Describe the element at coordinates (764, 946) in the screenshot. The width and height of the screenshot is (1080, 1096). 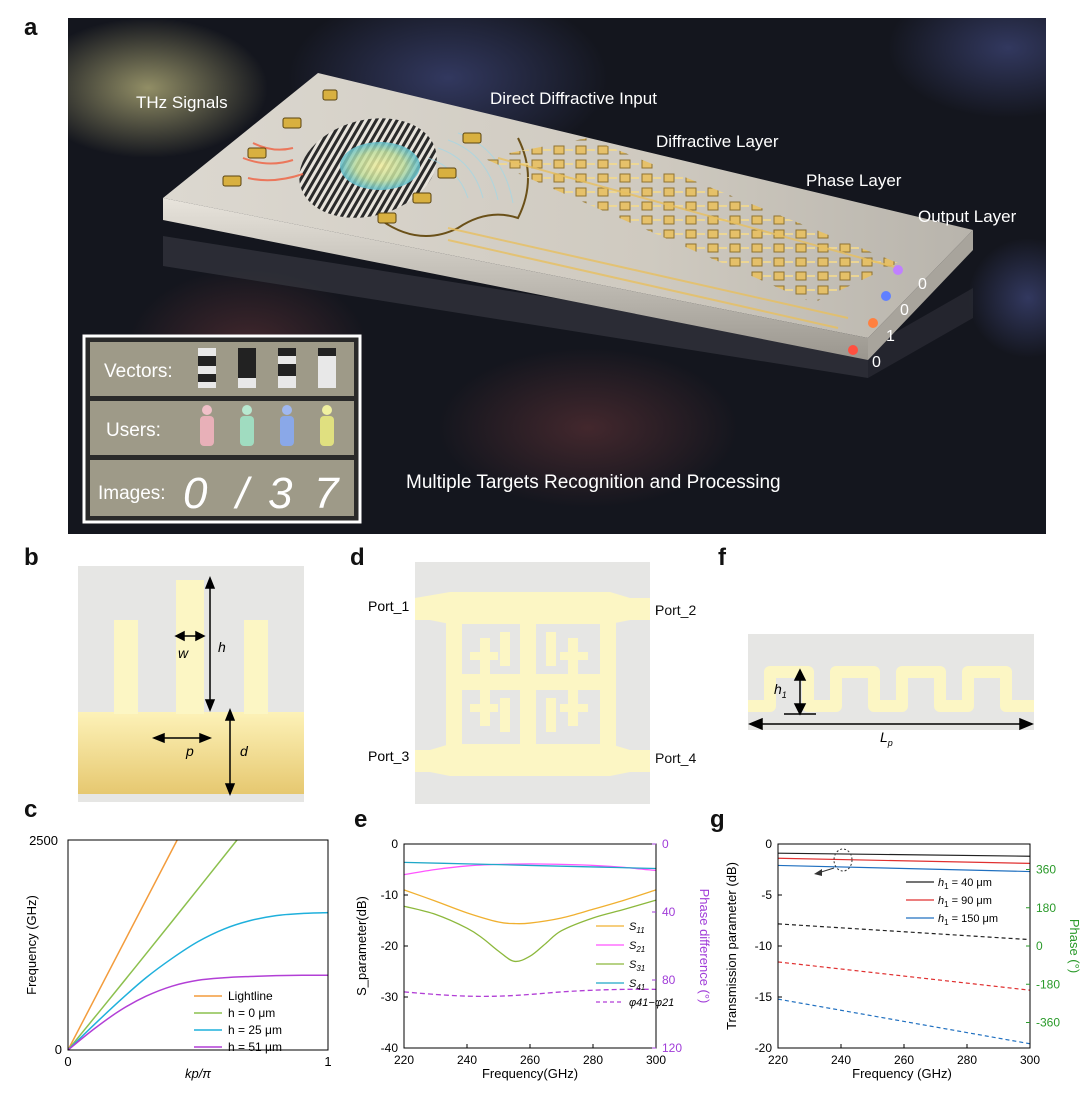
I see `g-ytick: -10` at that location.